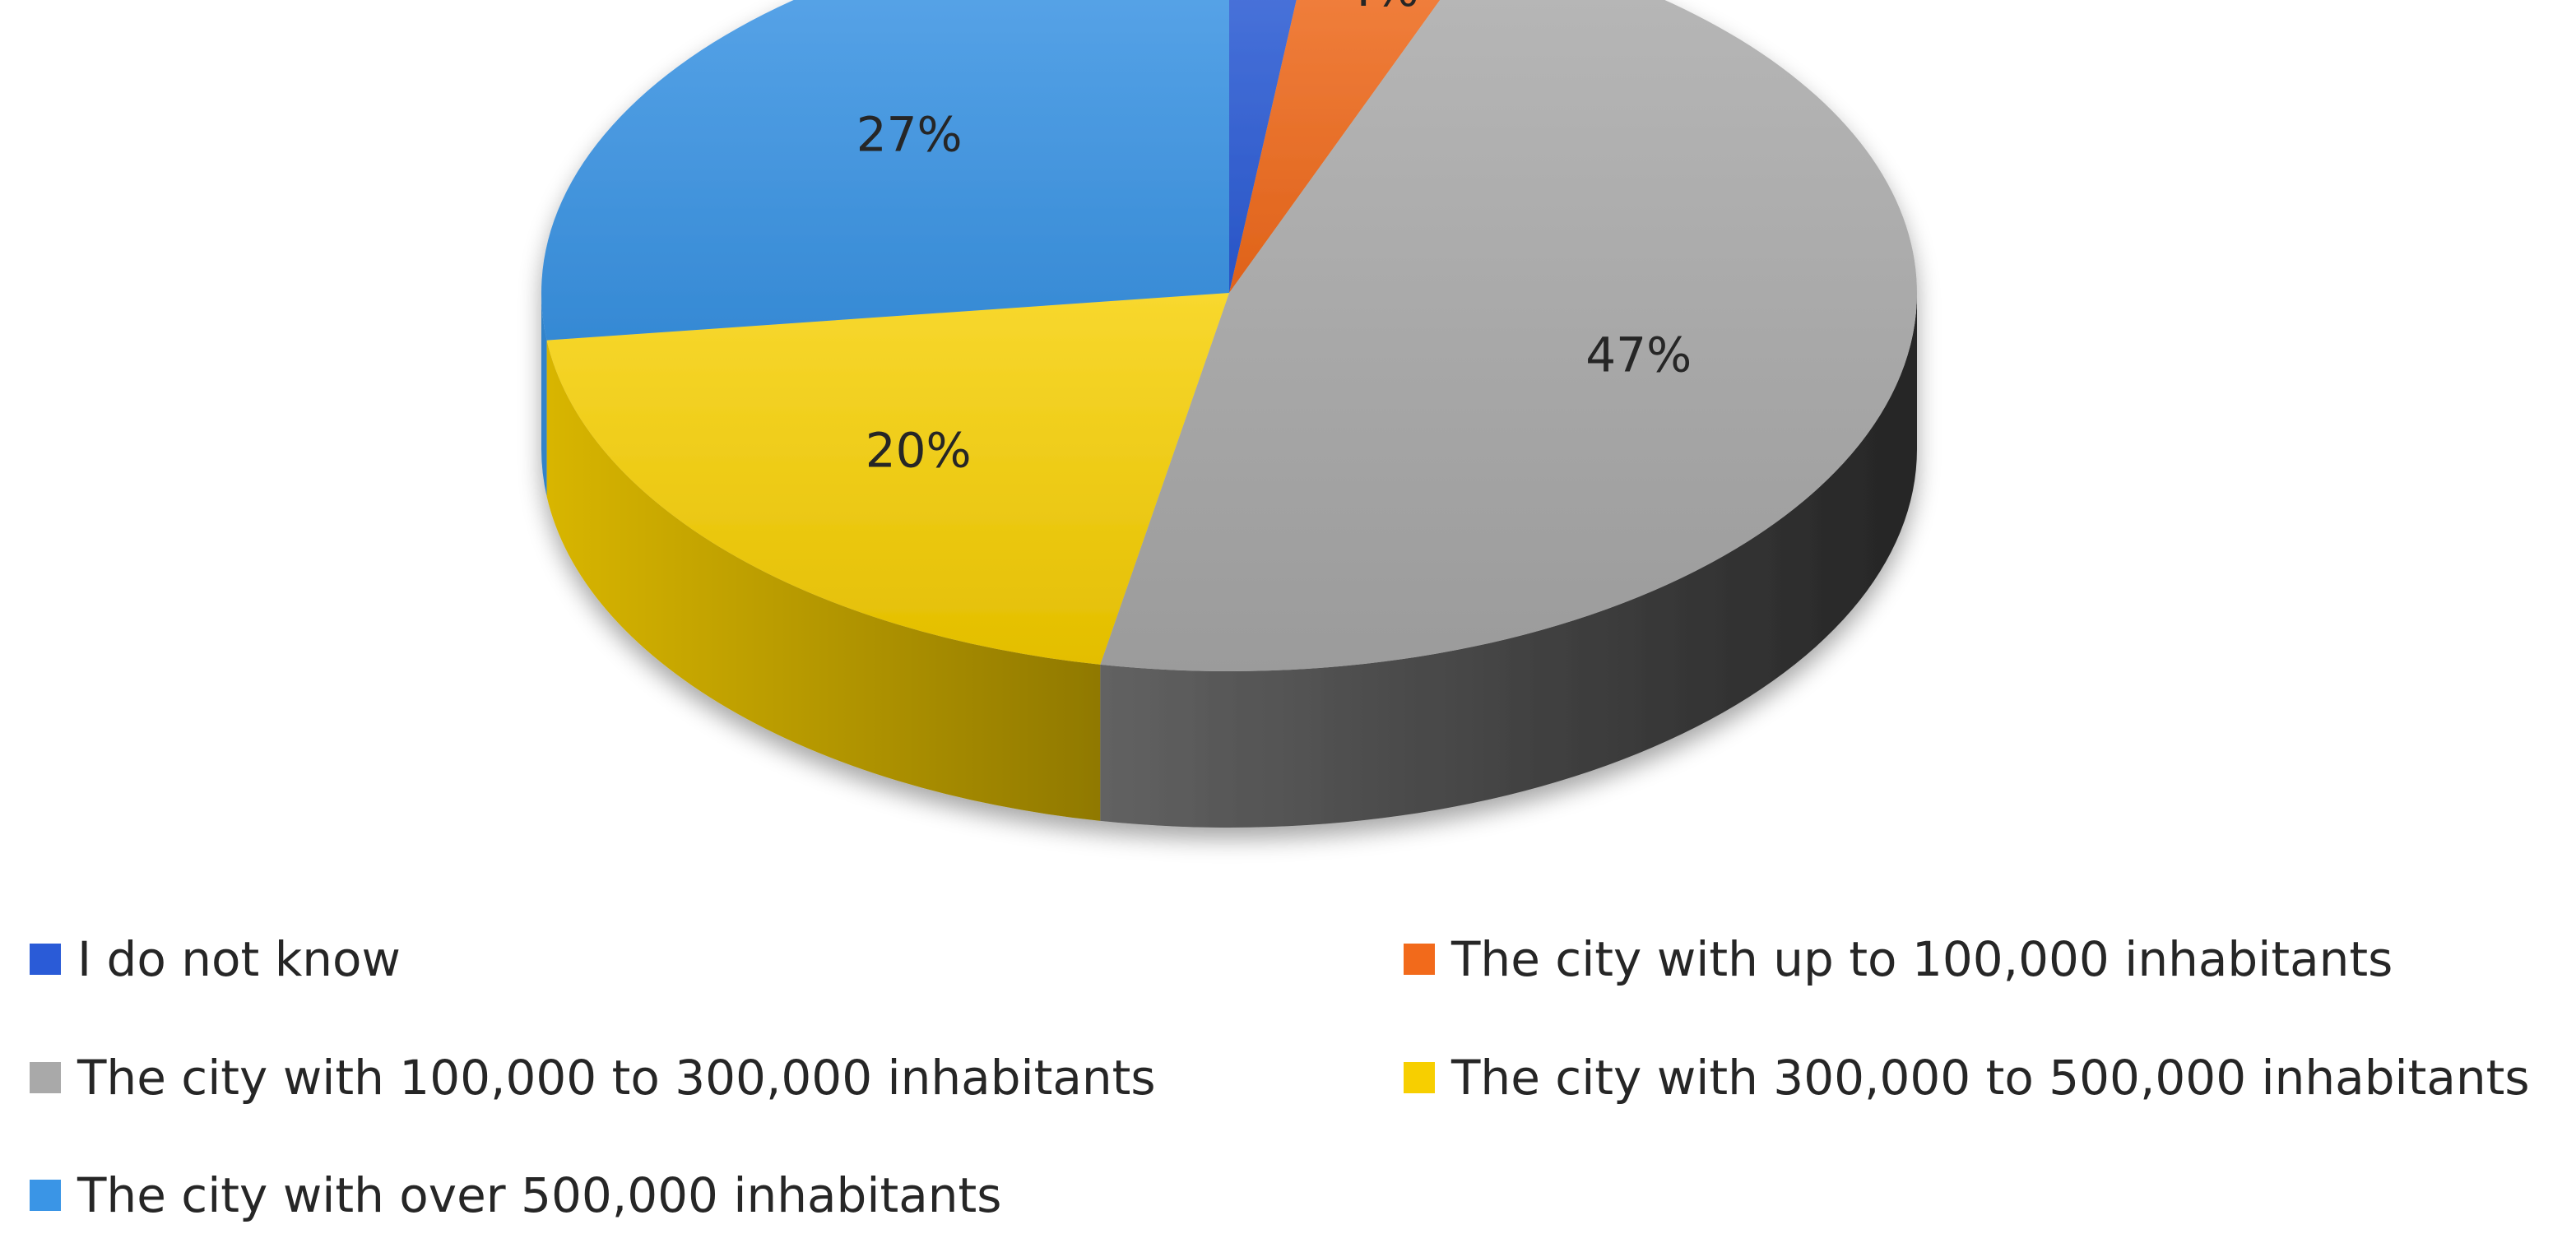 This screenshot has width=2576, height=1243. I want to click on data-label: 4%, so click(1381, 8).